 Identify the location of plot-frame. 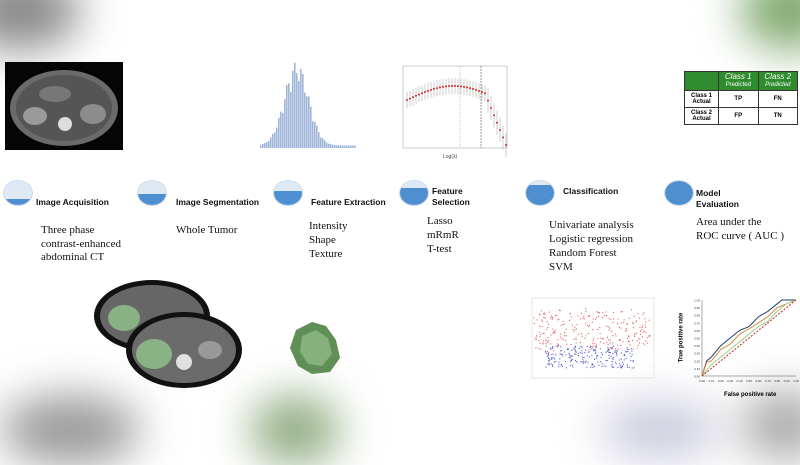
(593, 338).